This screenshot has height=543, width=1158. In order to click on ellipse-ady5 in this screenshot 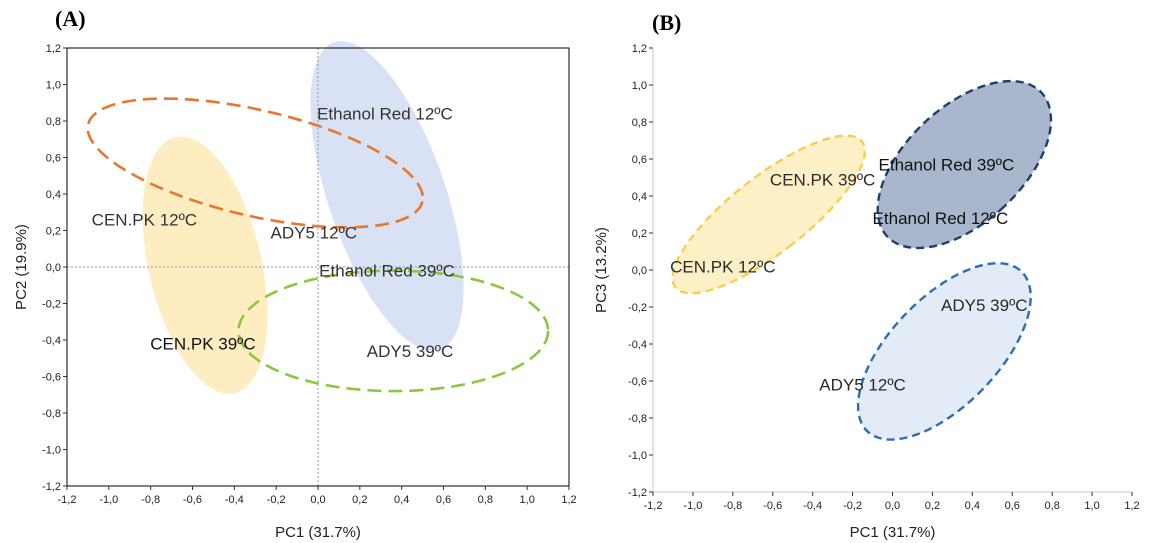, I will do `click(944, 351)`.